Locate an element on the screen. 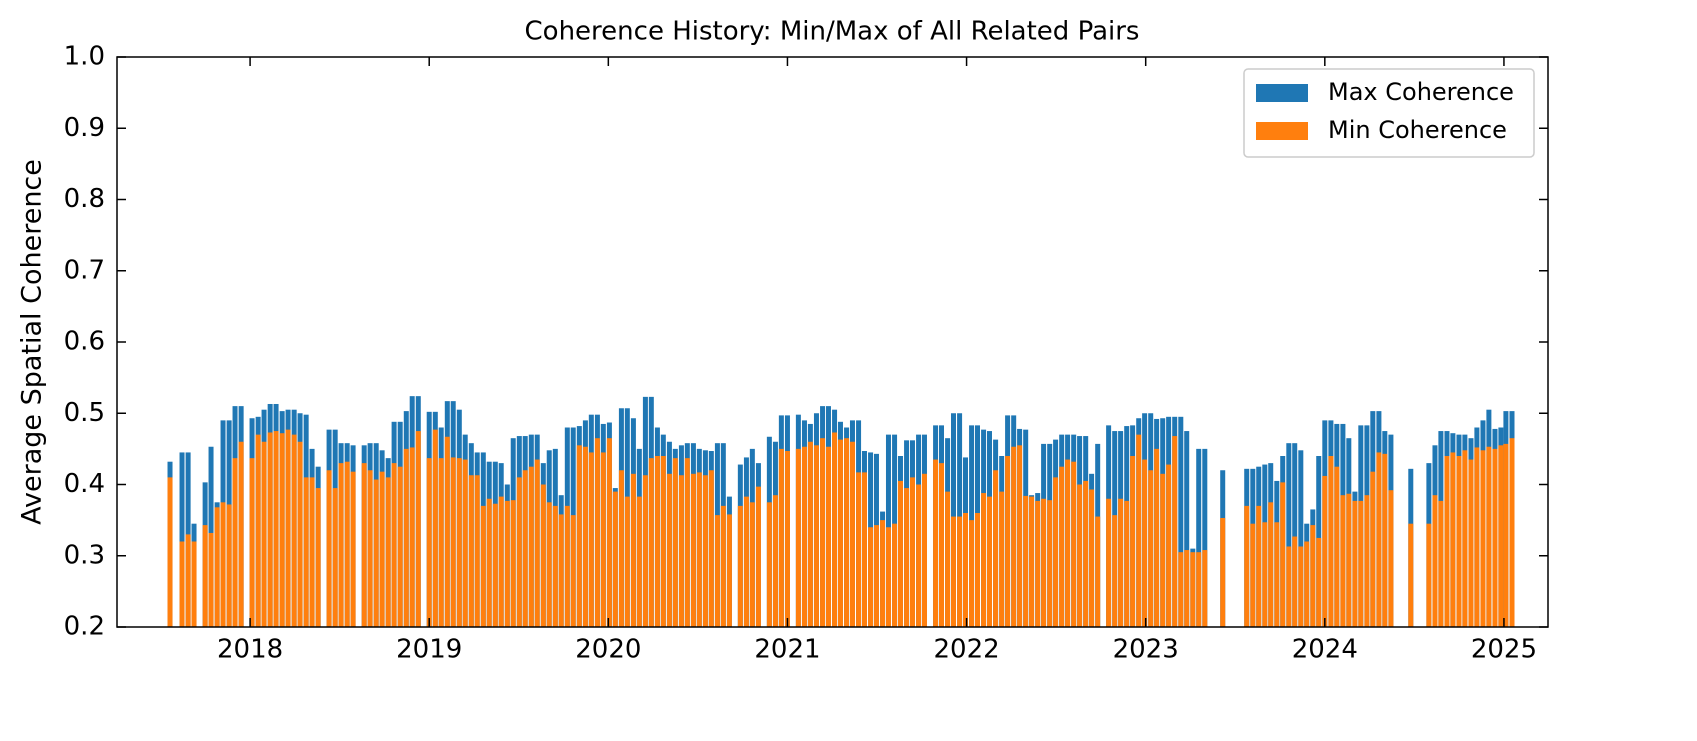 This screenshot has width=1697, height=741. y-tick-label: 0.5 is located at coordinates (84, 413).